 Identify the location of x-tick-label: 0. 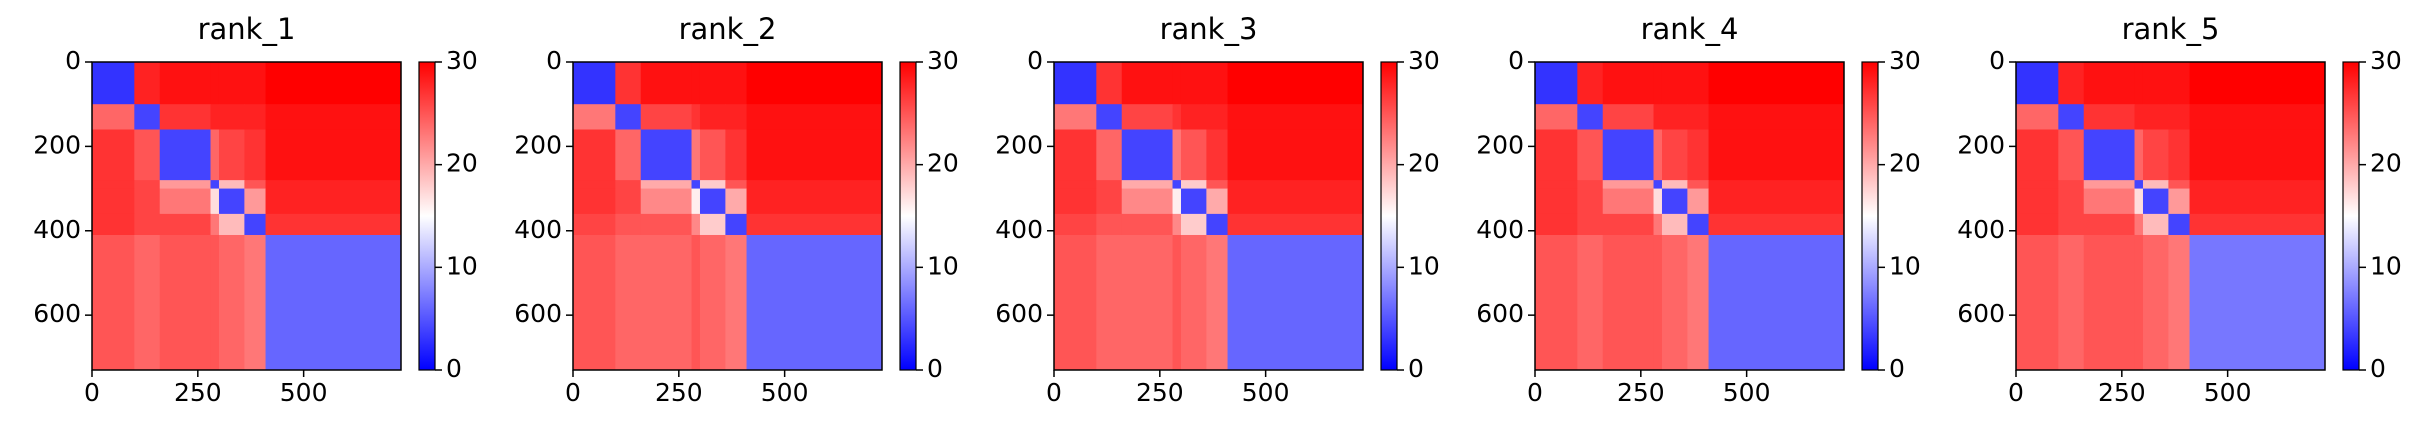
(2016, 392).